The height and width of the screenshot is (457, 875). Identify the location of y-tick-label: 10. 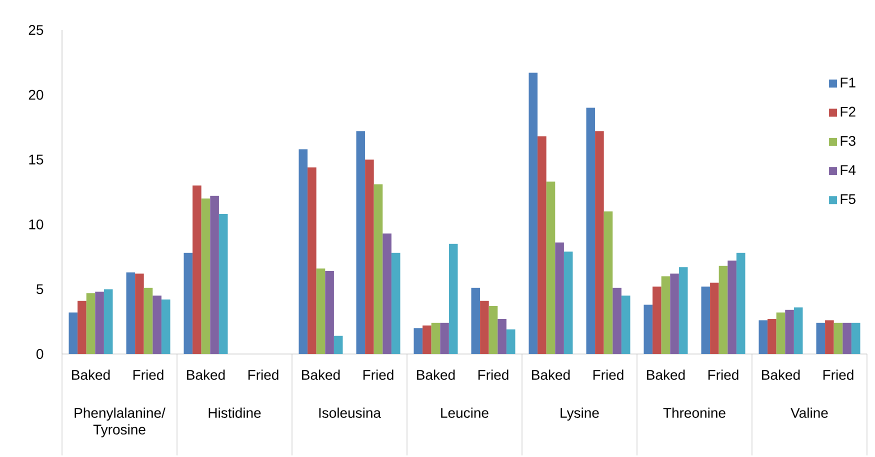
(36, 224).